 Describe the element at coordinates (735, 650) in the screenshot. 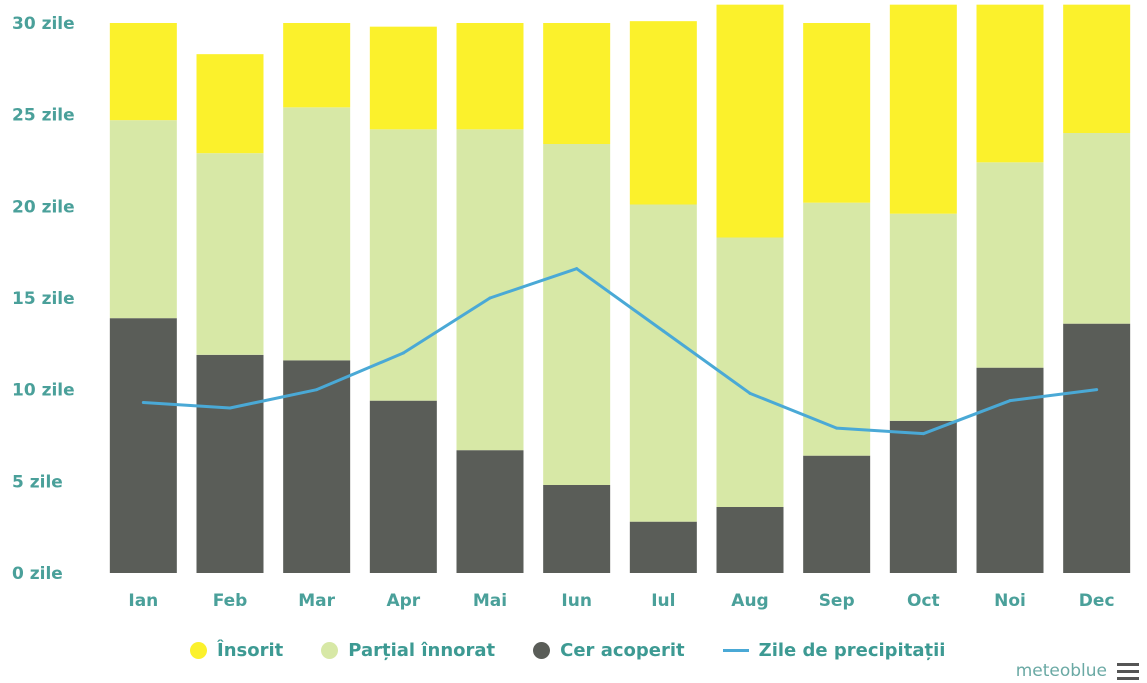

I see `legend-swatch-precipitation` at that location.